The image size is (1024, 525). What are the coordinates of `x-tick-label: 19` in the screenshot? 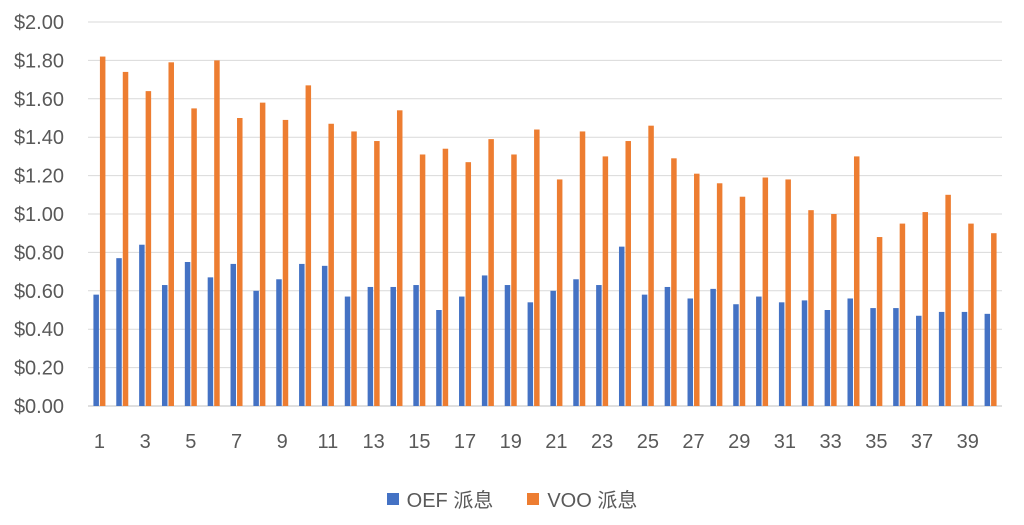 It's located at (511, 442).